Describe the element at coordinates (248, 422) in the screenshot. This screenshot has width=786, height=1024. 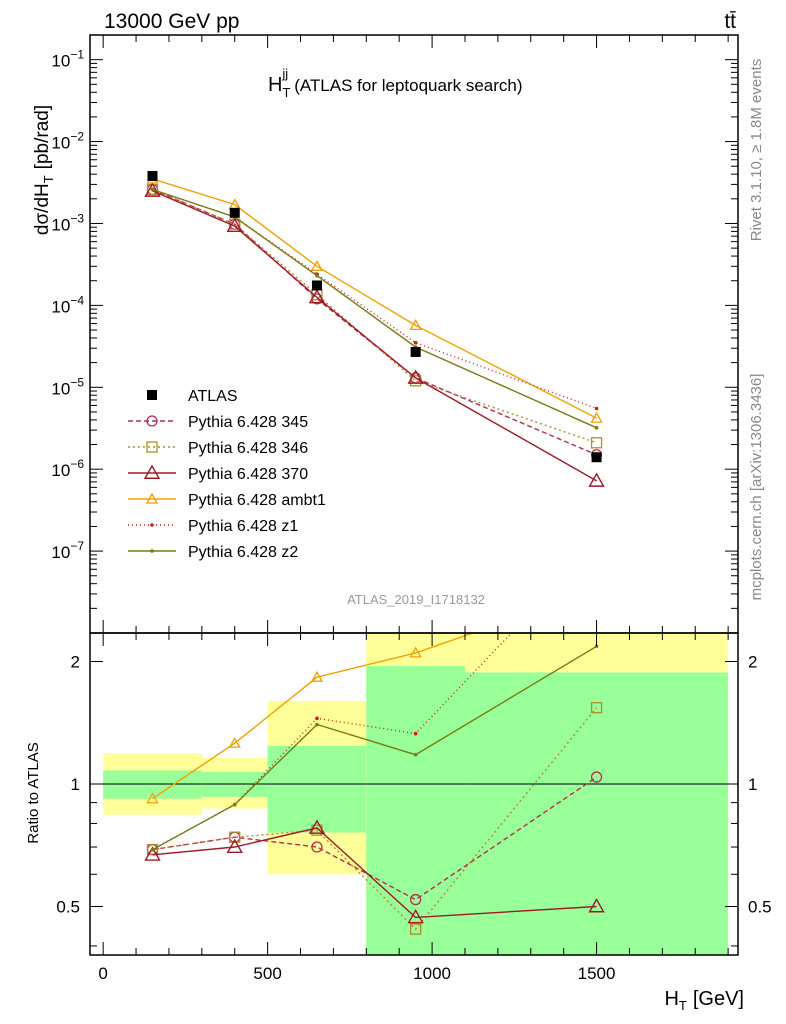
I see `legend-label: Pythia 6.428 345` at that location.